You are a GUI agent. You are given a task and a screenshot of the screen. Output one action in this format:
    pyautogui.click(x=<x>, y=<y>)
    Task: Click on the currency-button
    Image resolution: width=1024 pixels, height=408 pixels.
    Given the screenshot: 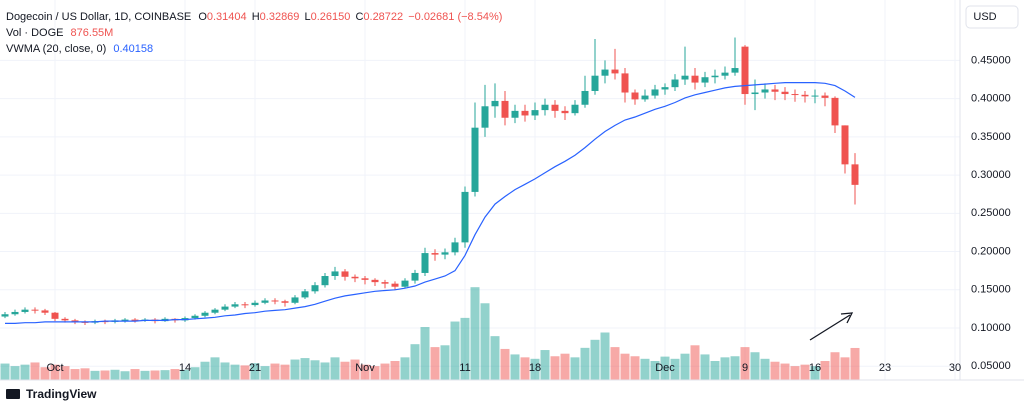 What is the action you would take?
    pyautogui.click(x=992, y=17)
    